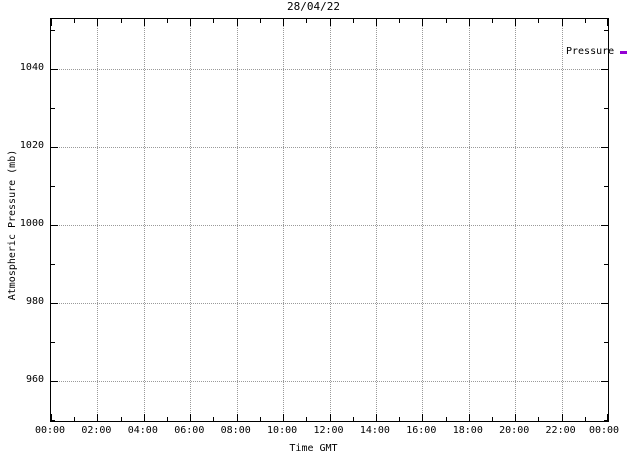  I want to click on y-axis-label: 980, so click(34, 301).